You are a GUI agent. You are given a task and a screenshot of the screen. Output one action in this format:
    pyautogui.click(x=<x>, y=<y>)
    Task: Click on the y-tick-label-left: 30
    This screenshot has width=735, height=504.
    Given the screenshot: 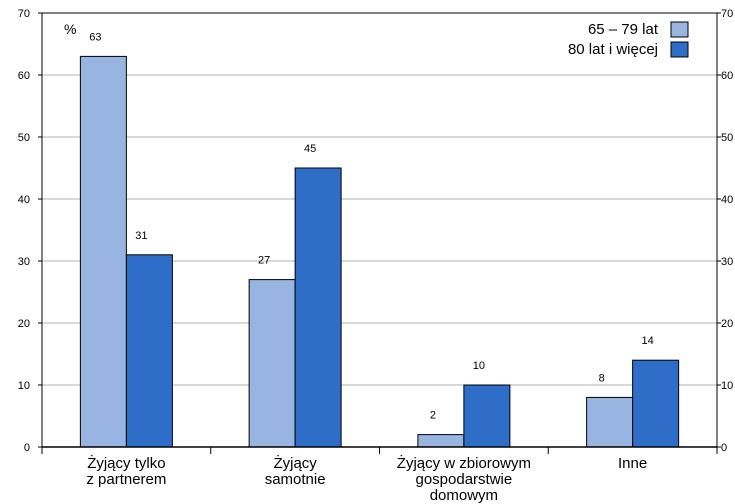 What is the action you would take?
    pyautogui.click(x=24, y=262)
    